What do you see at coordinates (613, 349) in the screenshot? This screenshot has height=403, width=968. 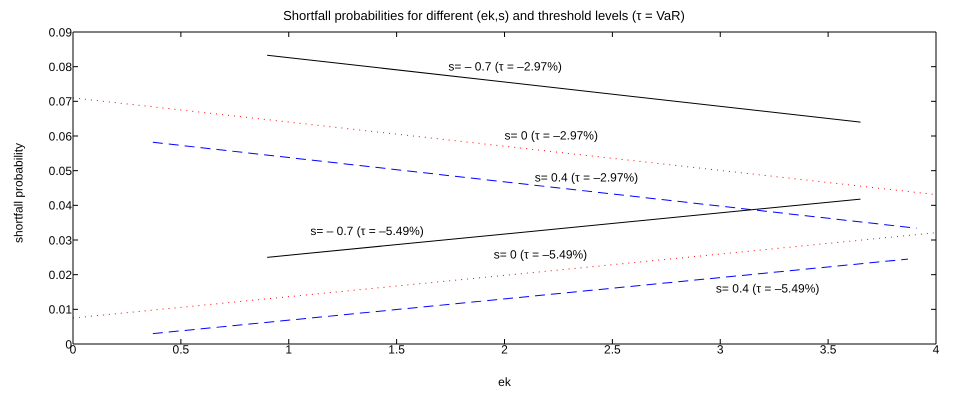 I see `x-tick-label: 2.5` at bounding box center [613, 349].